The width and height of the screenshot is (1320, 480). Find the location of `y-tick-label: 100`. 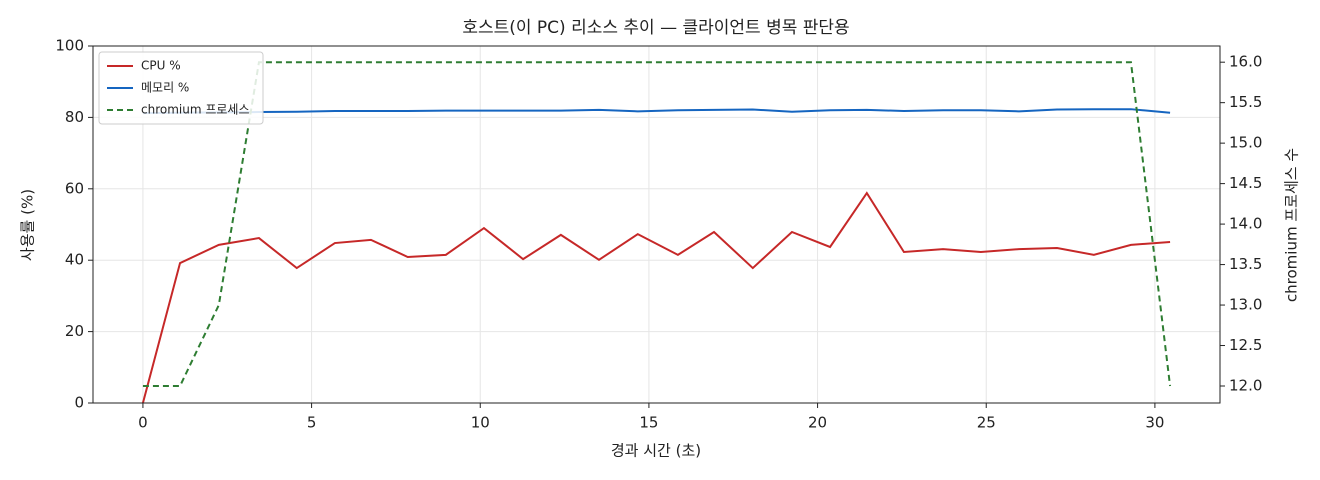

y-tick-label: 100 is located at coordinates (69, 46).